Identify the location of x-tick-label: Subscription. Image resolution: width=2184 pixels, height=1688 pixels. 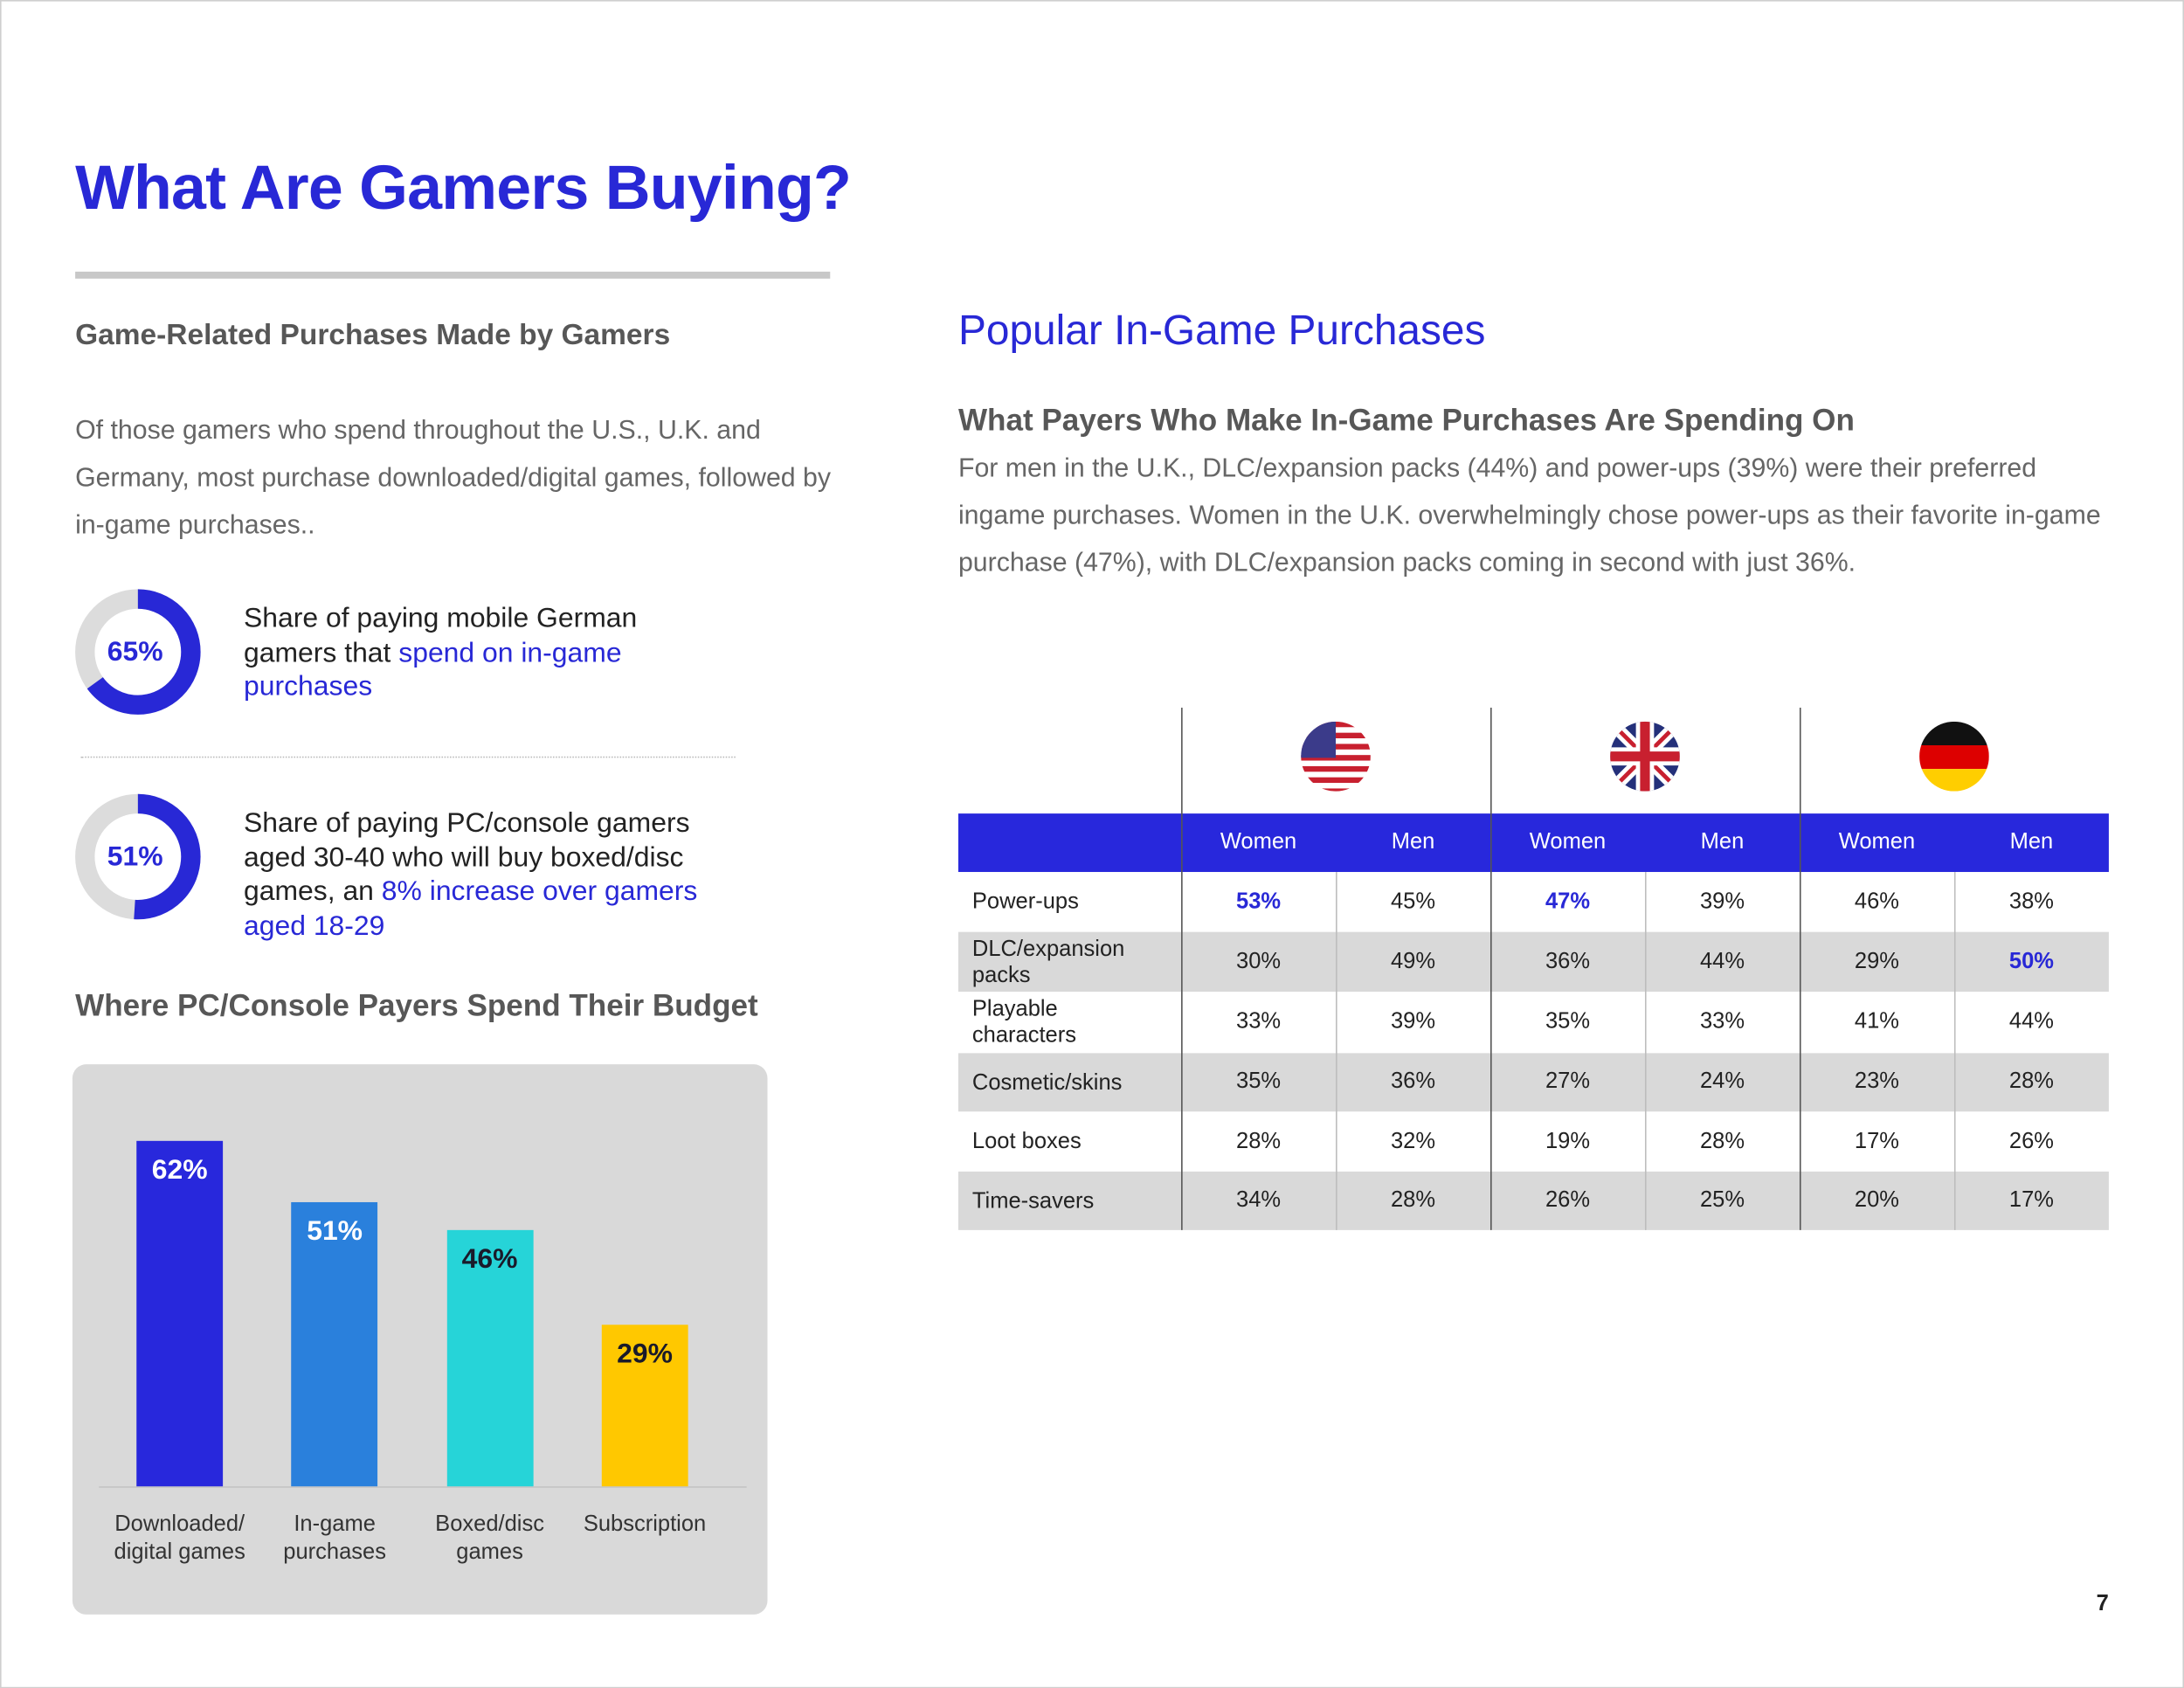
(645, 1524).